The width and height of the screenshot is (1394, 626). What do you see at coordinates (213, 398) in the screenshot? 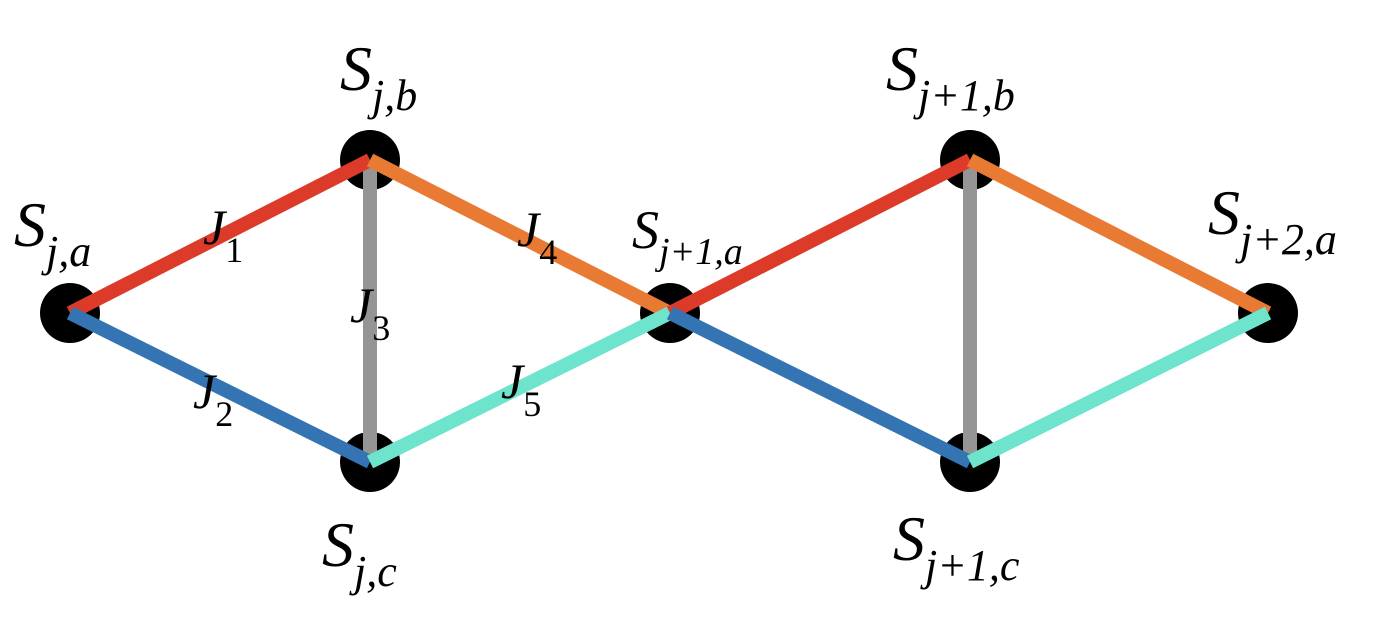
I see `coupling-label-j2: J2` at bounding box center [213, 398].